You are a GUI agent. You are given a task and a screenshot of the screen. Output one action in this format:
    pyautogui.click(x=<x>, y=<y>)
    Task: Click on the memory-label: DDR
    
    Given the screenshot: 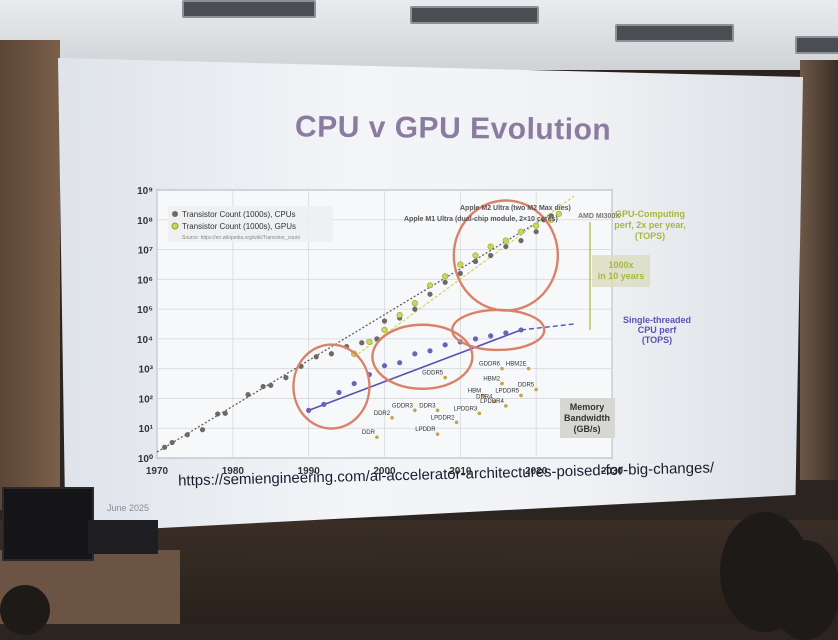 What is the action you would take?
    pyautogui.click(x=369, y=433)
    